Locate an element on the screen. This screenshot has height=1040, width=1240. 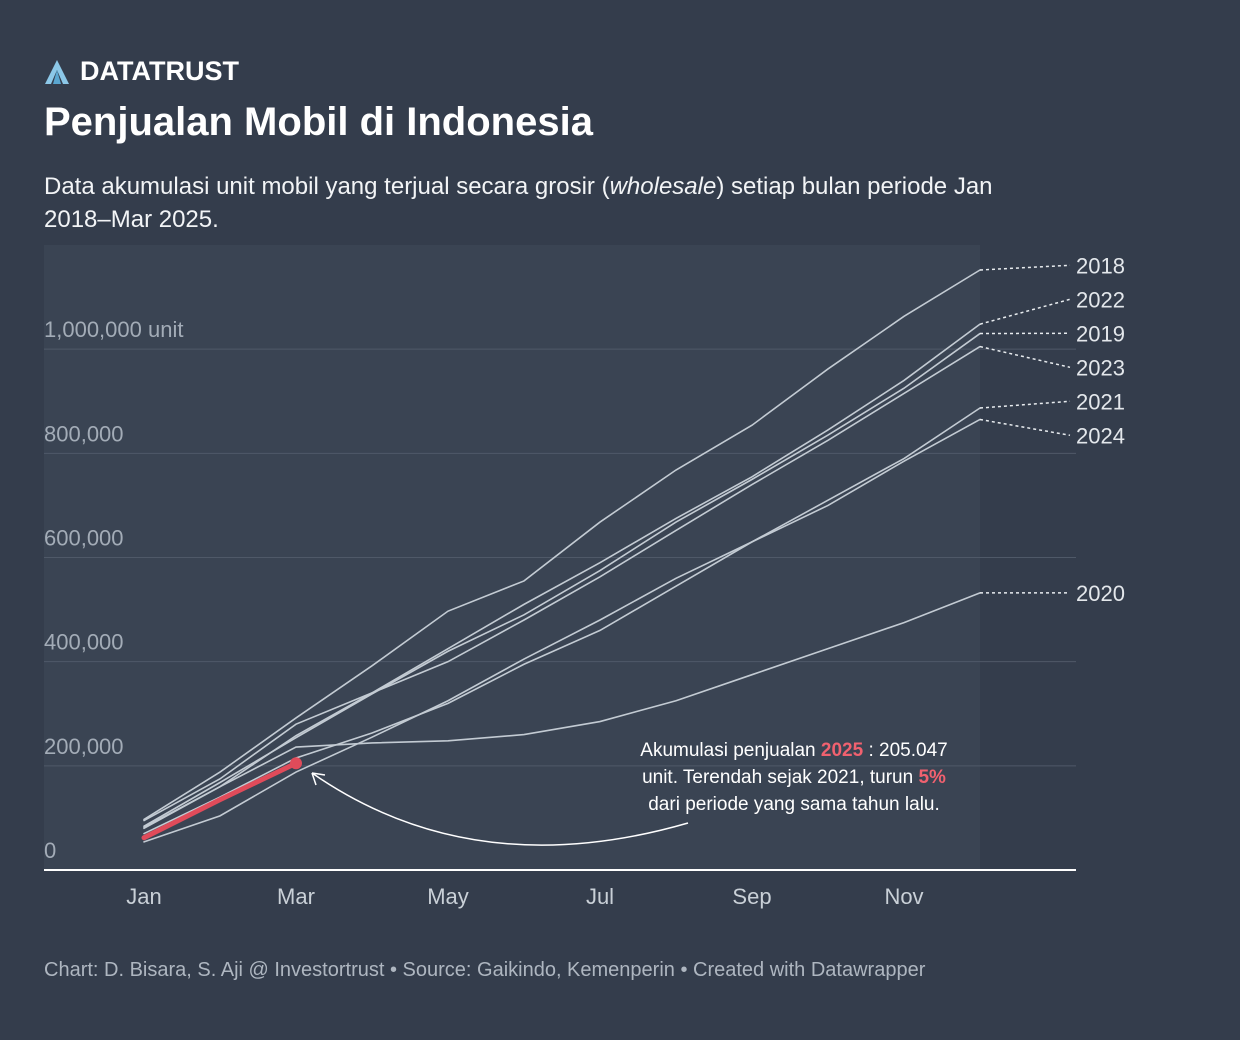
series-label: 2023 is located at coordinates (1100, 367).